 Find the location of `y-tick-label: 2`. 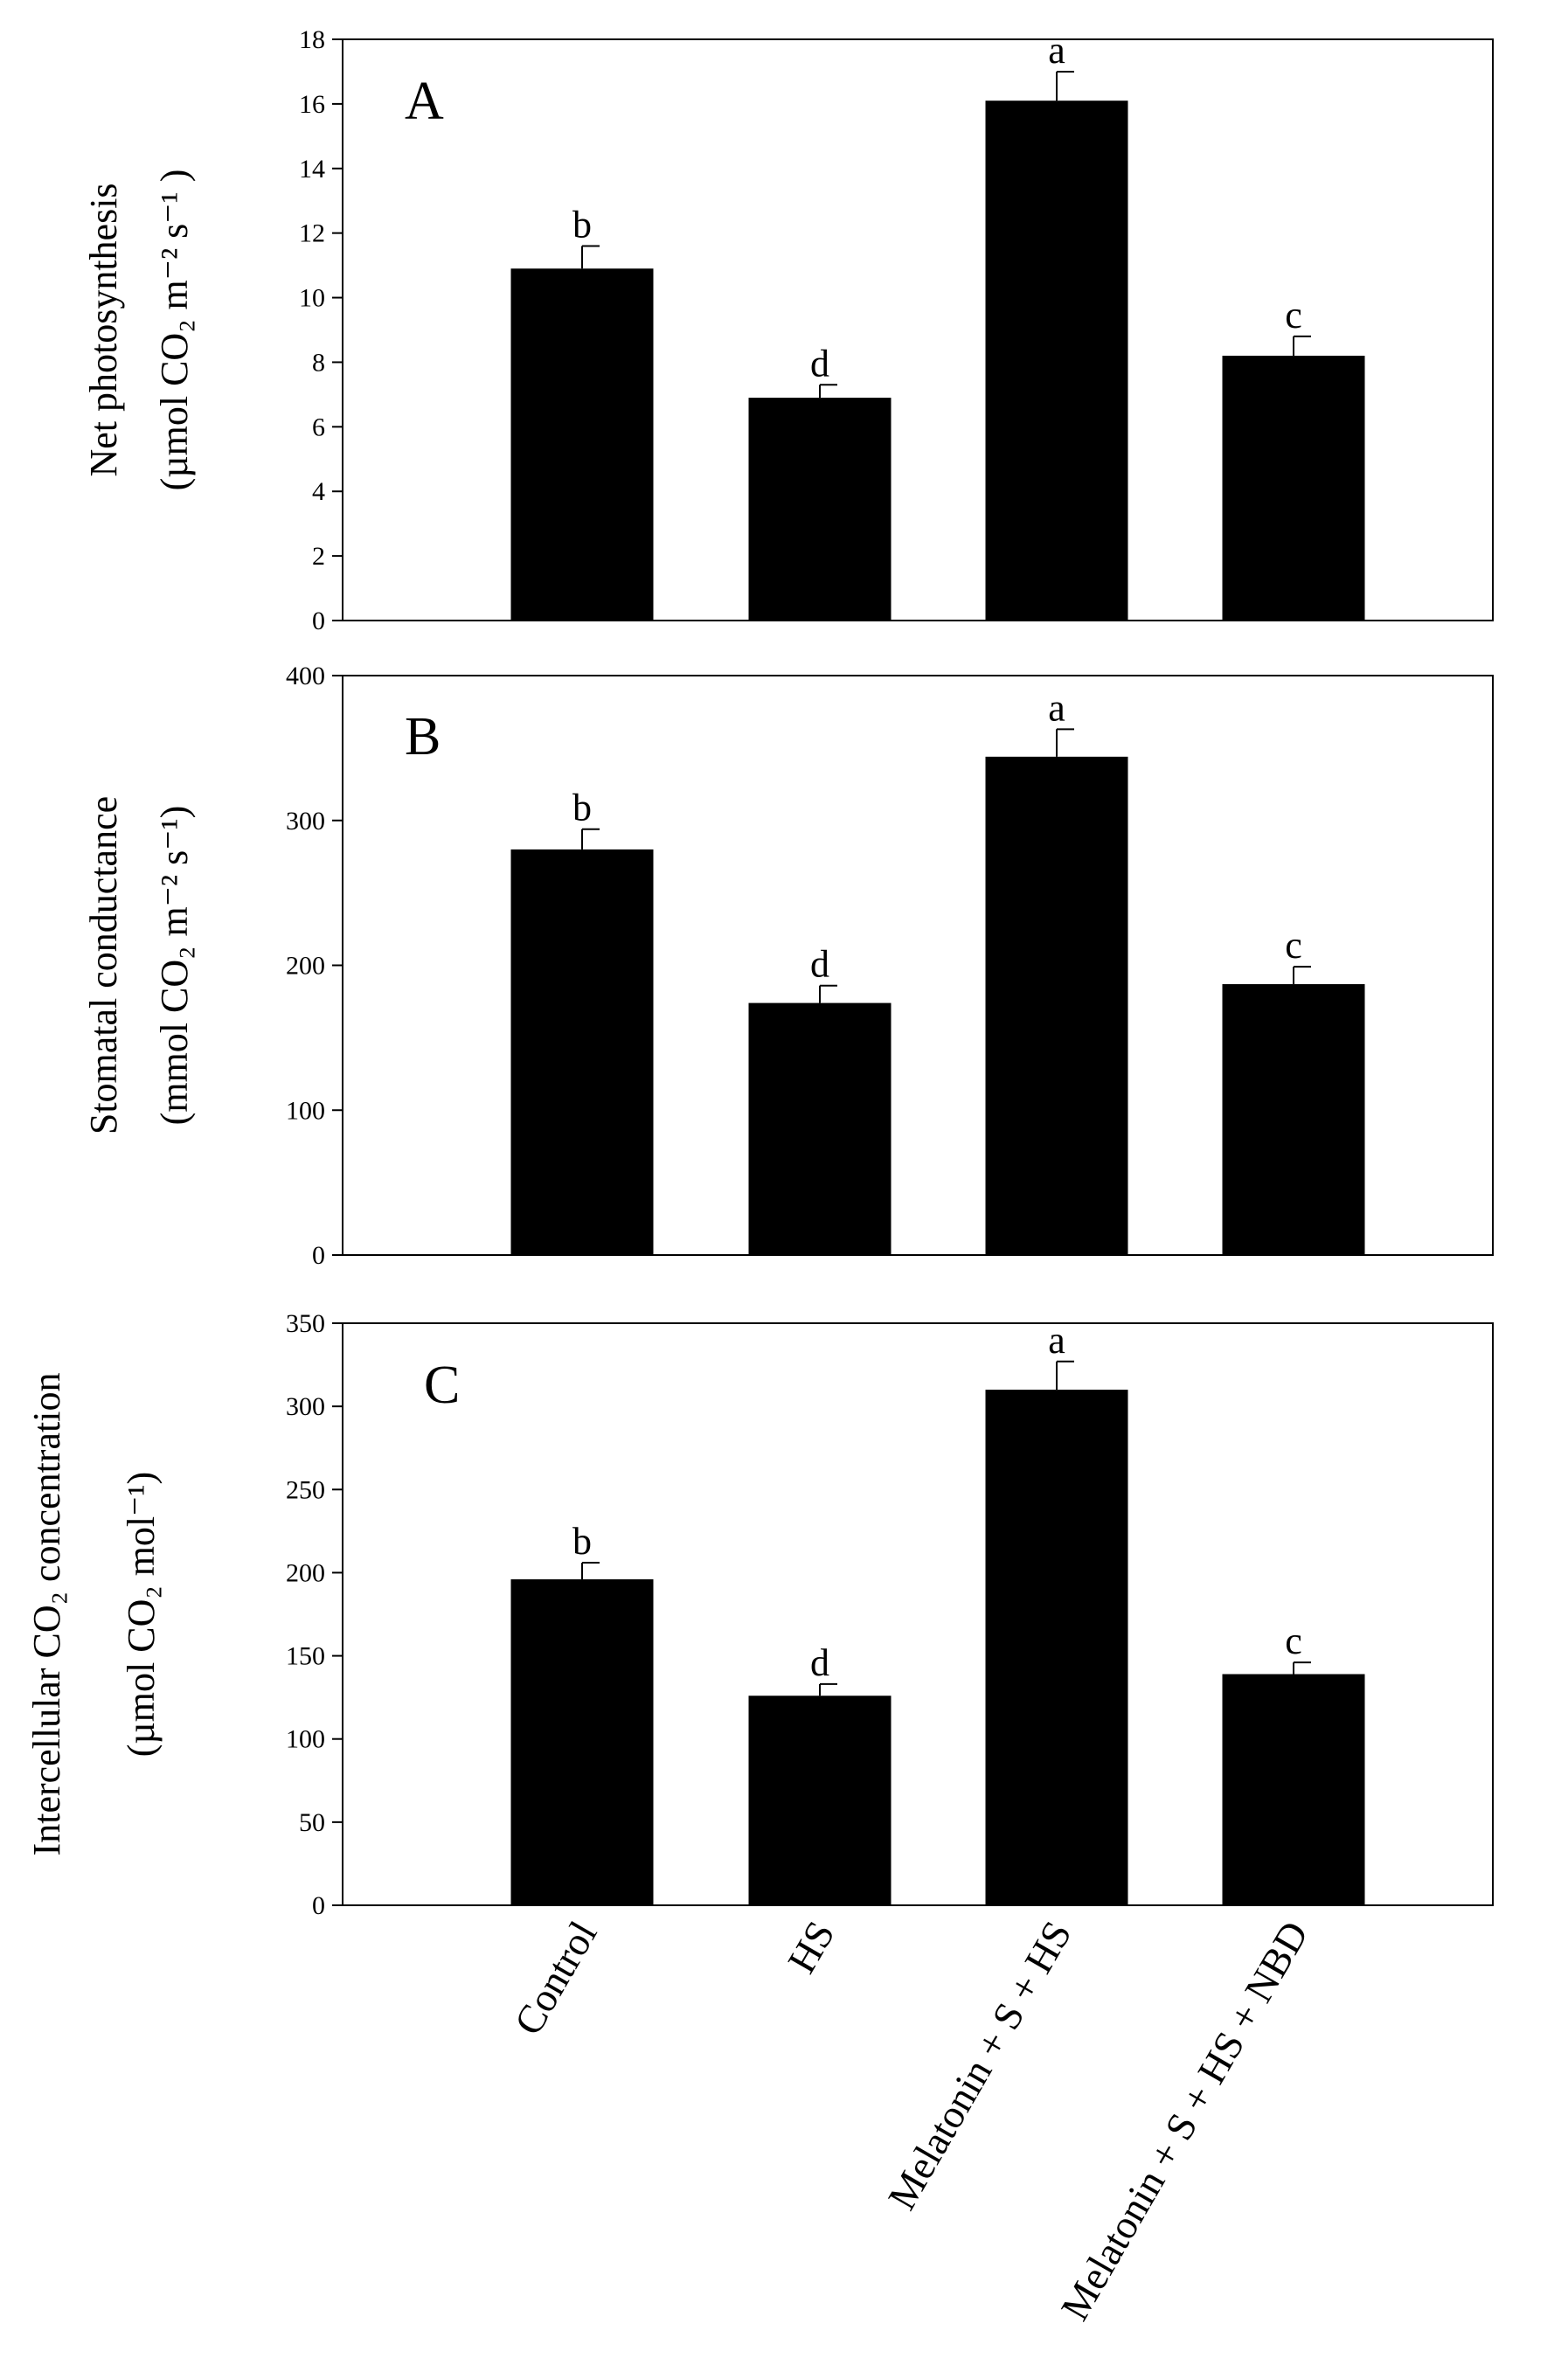

y-tick-label: 2 is located at coordinates (319, 556).